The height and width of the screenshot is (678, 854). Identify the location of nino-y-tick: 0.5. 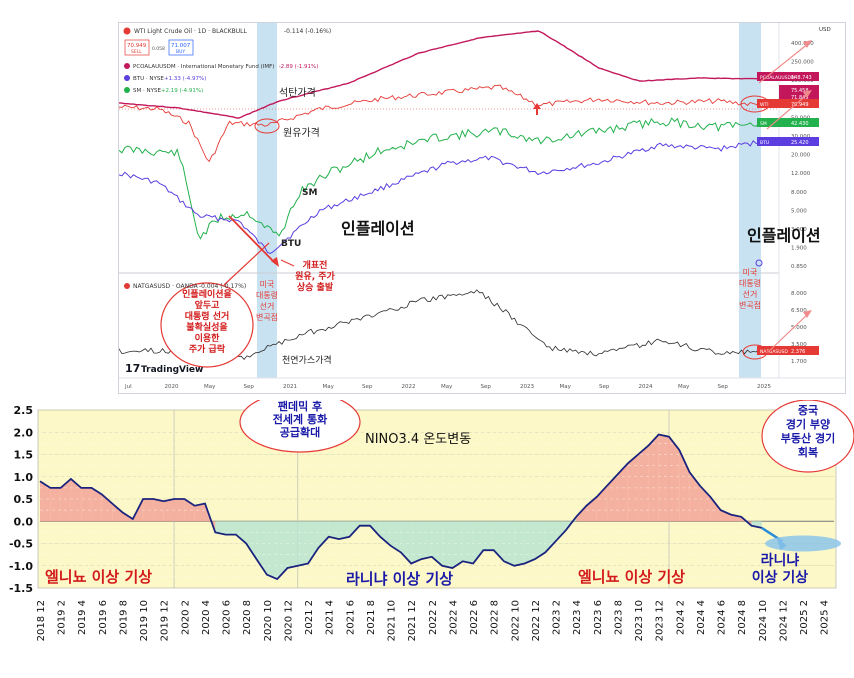
(24, 499).